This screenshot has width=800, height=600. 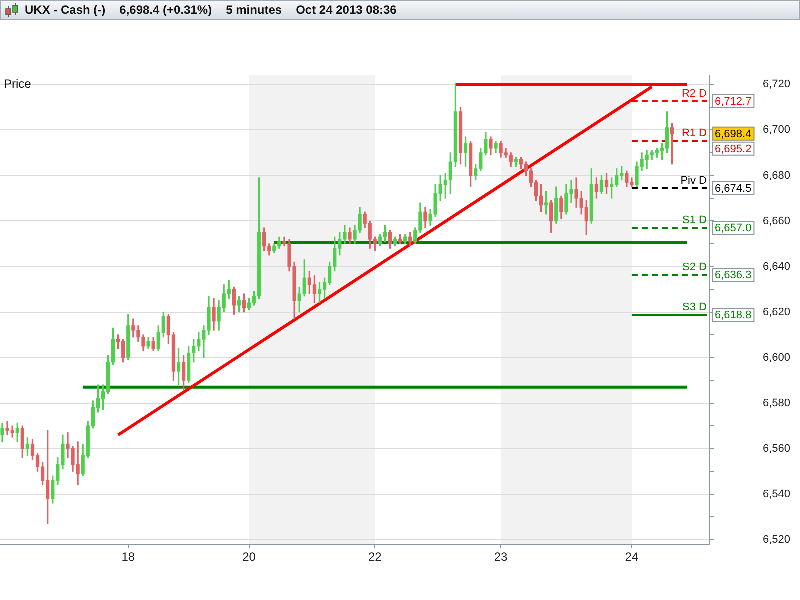 I want to click on x-tick-label: 22, so click(x=375, y=557).